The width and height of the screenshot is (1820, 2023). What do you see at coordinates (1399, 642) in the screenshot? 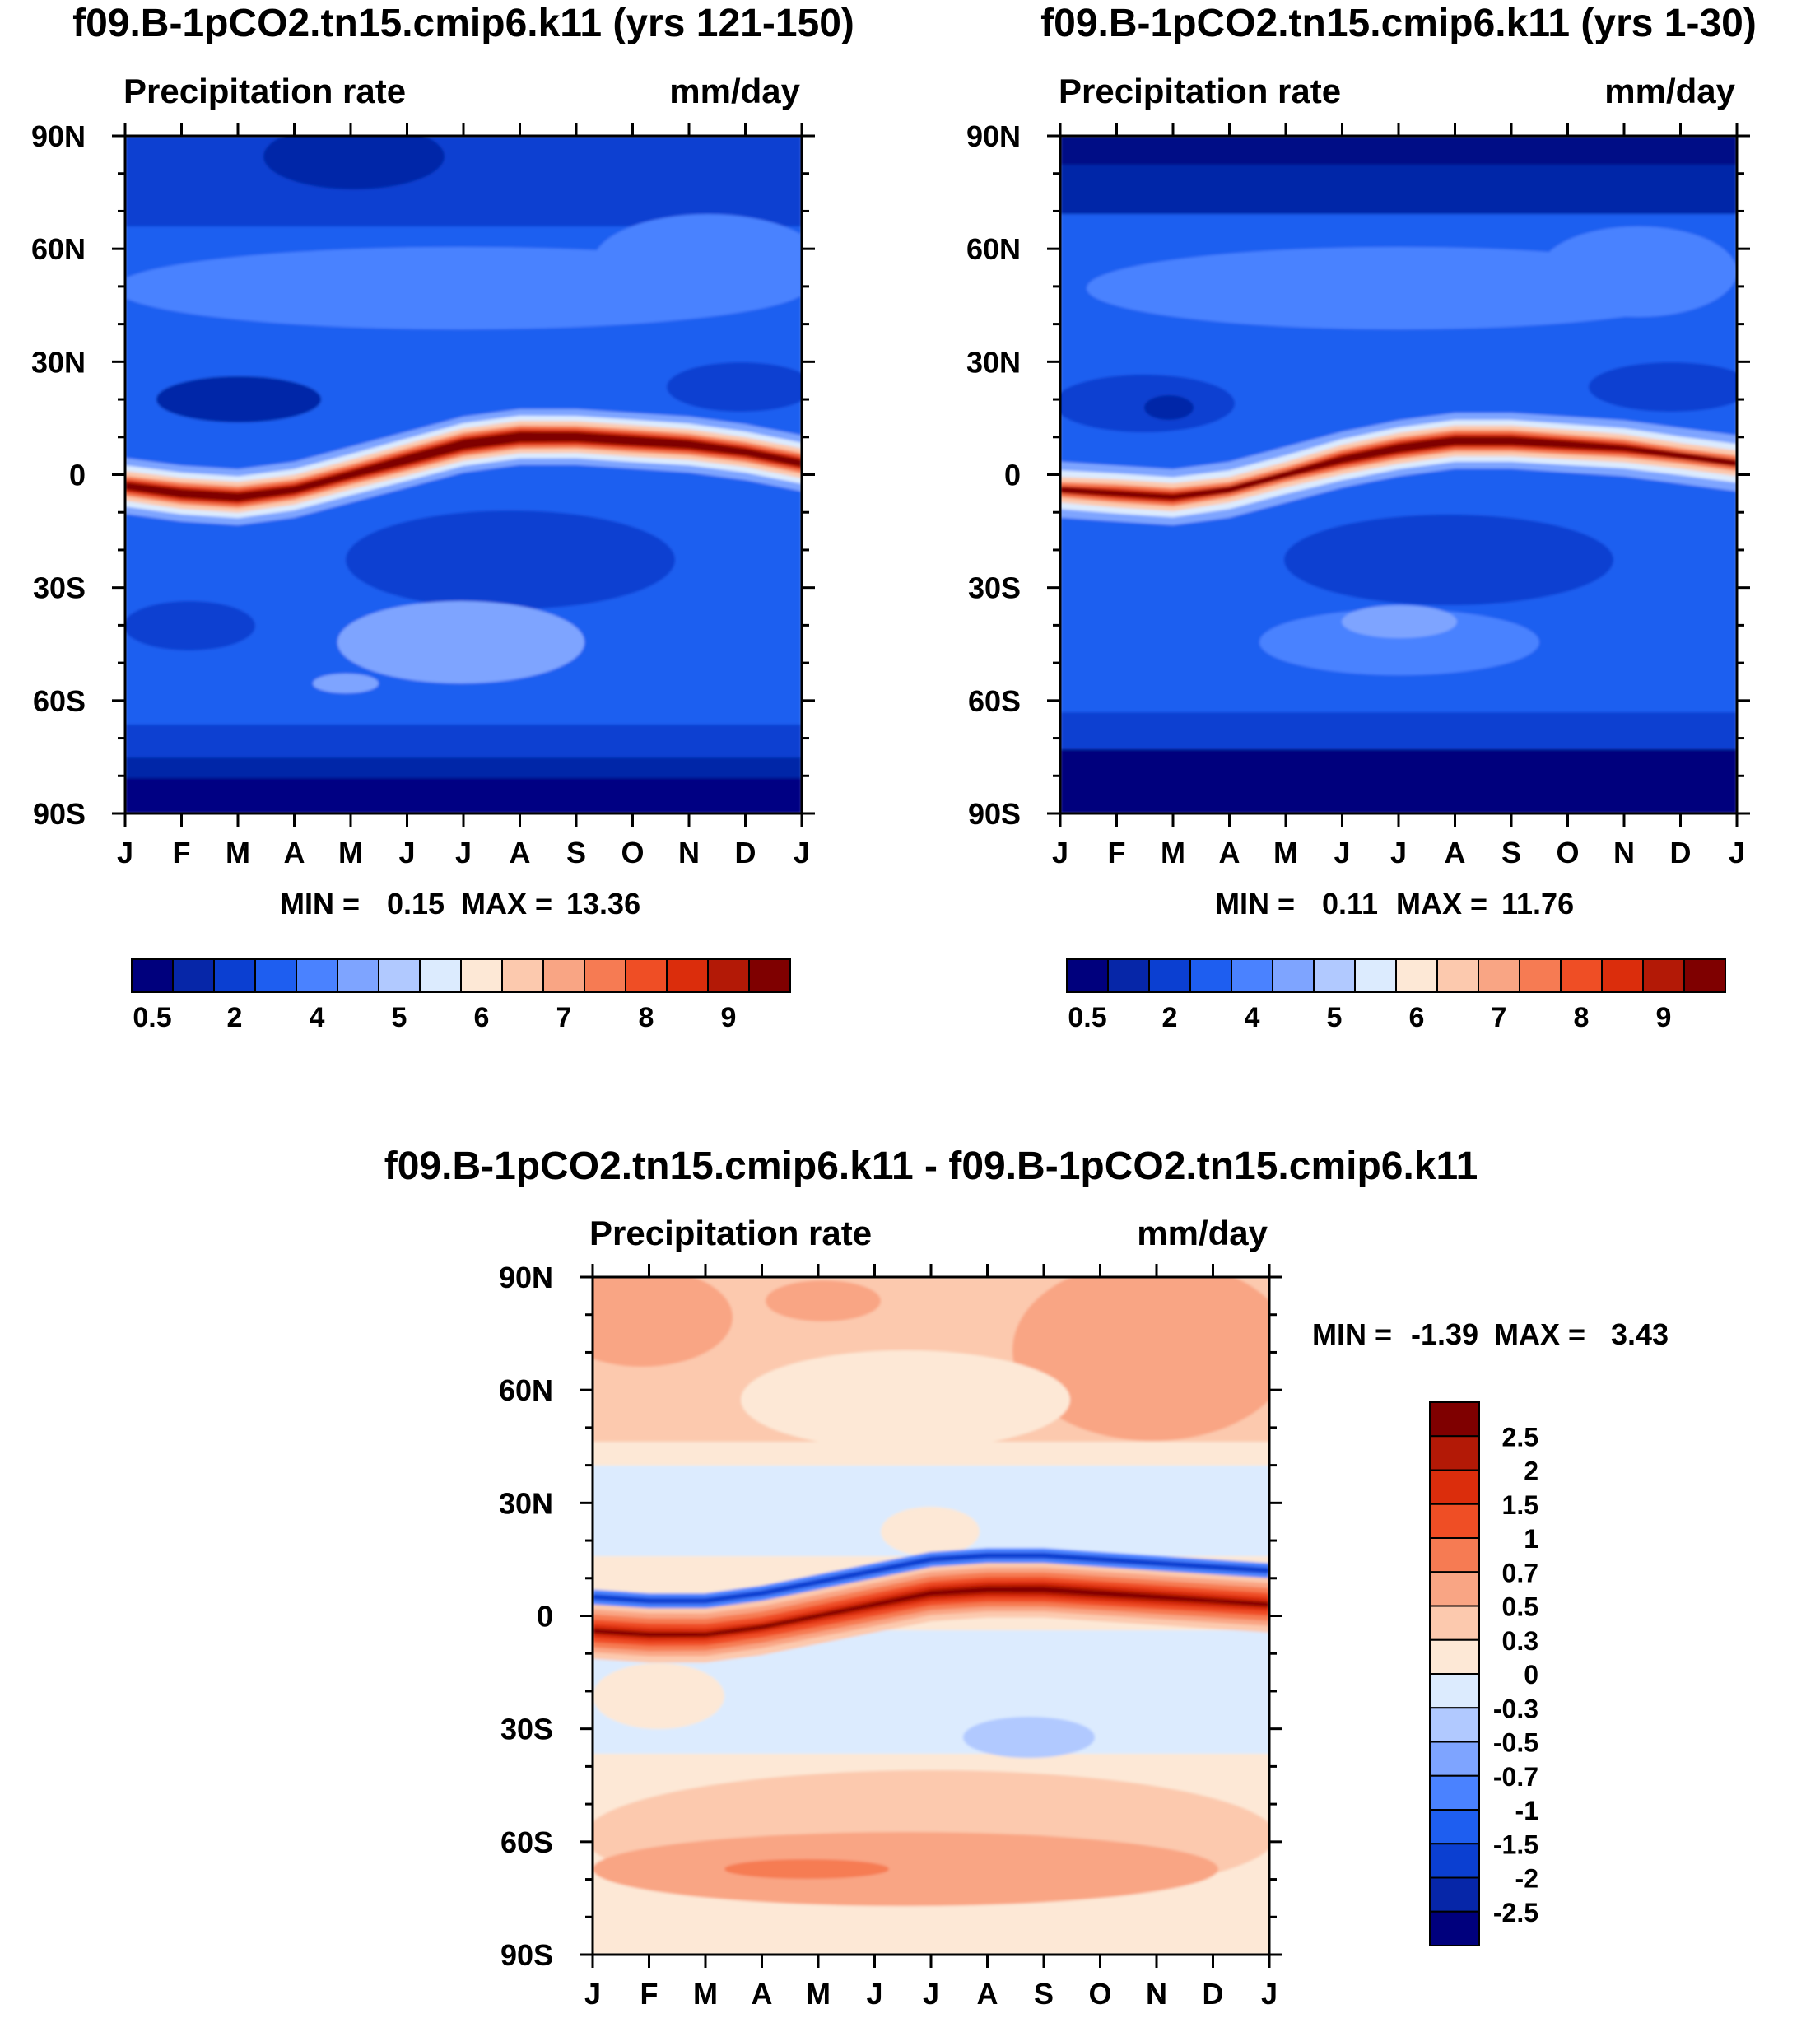
I see `sh-storm-track` at bounding box center [1399, 642].